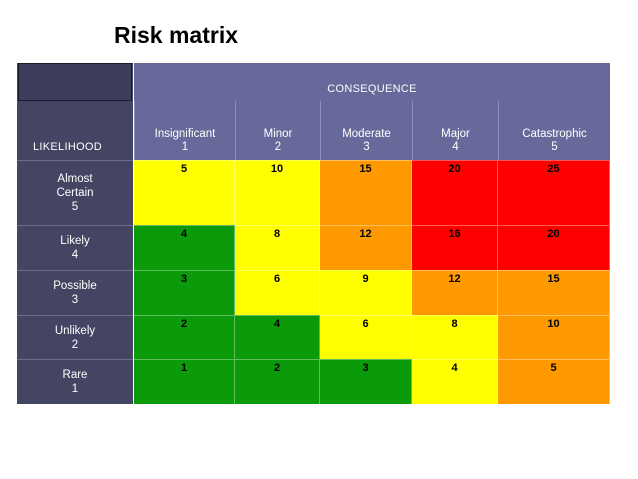 Image resolution: width=638 pixels, height=479 pixels. I want to click on row-label-part: Certain, so click(75, 193).